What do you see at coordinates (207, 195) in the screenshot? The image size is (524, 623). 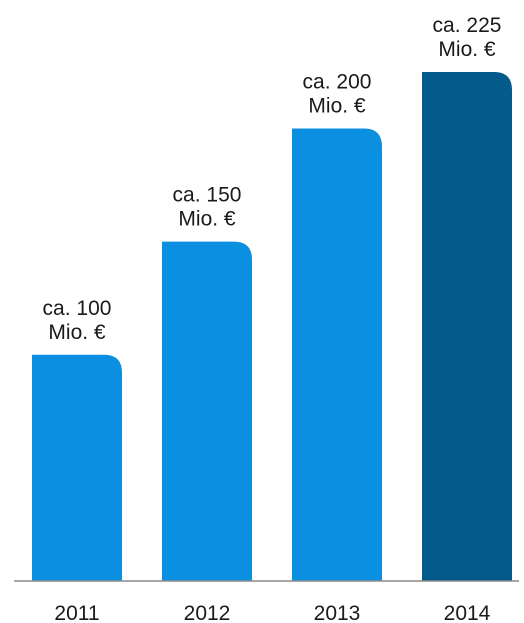 I see `value-label-2012-line1: ca. 150` at bounding box center [207, 195].